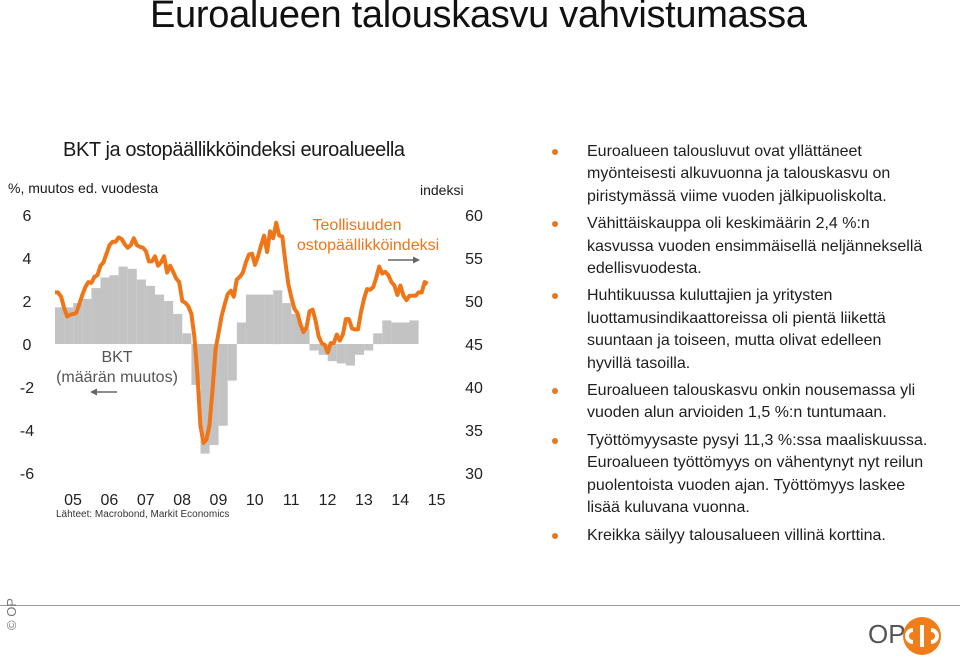  What do you see at coordinates (474, 474) in the screenshot?
I see `right-axis-tick: 30` at bounding box center [474, 474].